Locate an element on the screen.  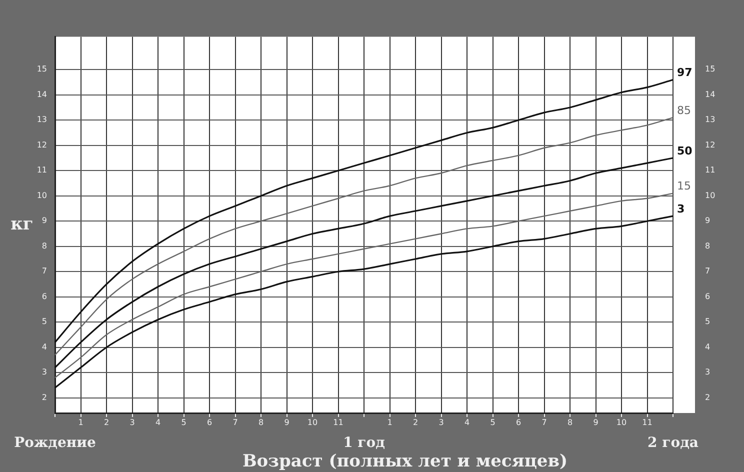
y2-tick-label: 2 is located at coordinates (707, 397).